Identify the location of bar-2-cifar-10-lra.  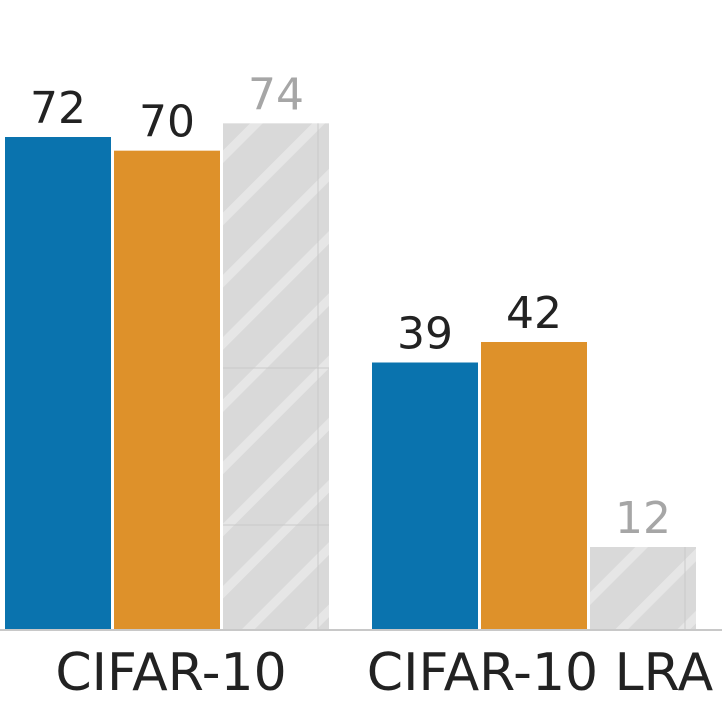
(534, 485).